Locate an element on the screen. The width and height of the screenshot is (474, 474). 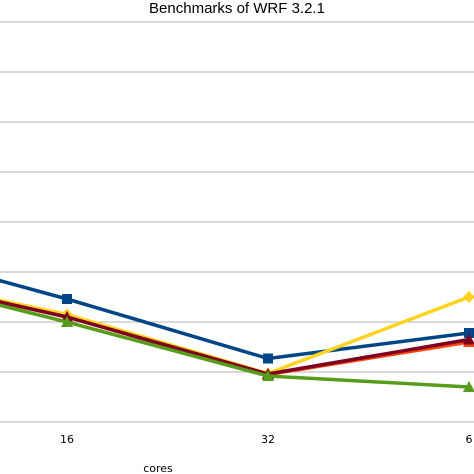
chart-title: Benchmarks of WRF 3.2.1 is located at coordinates (237, 8).